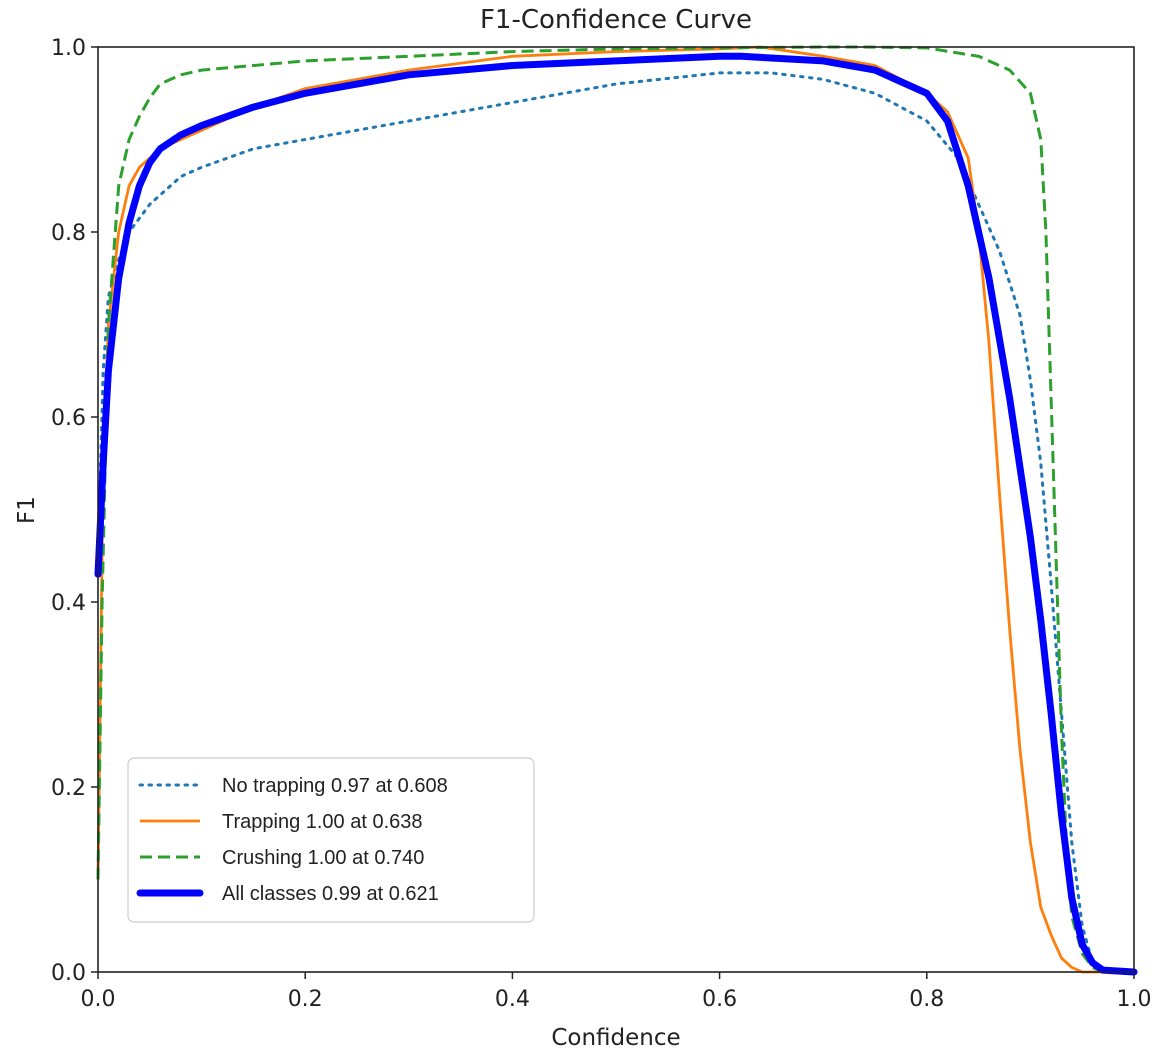 The height and width of the screenshot is (1055, 1159). What do you see at coordinates (335, 786) in the screenshot?
I see `legend-label-0: No trapping 0.97 at 0.608` at bounding box center [335, 786].